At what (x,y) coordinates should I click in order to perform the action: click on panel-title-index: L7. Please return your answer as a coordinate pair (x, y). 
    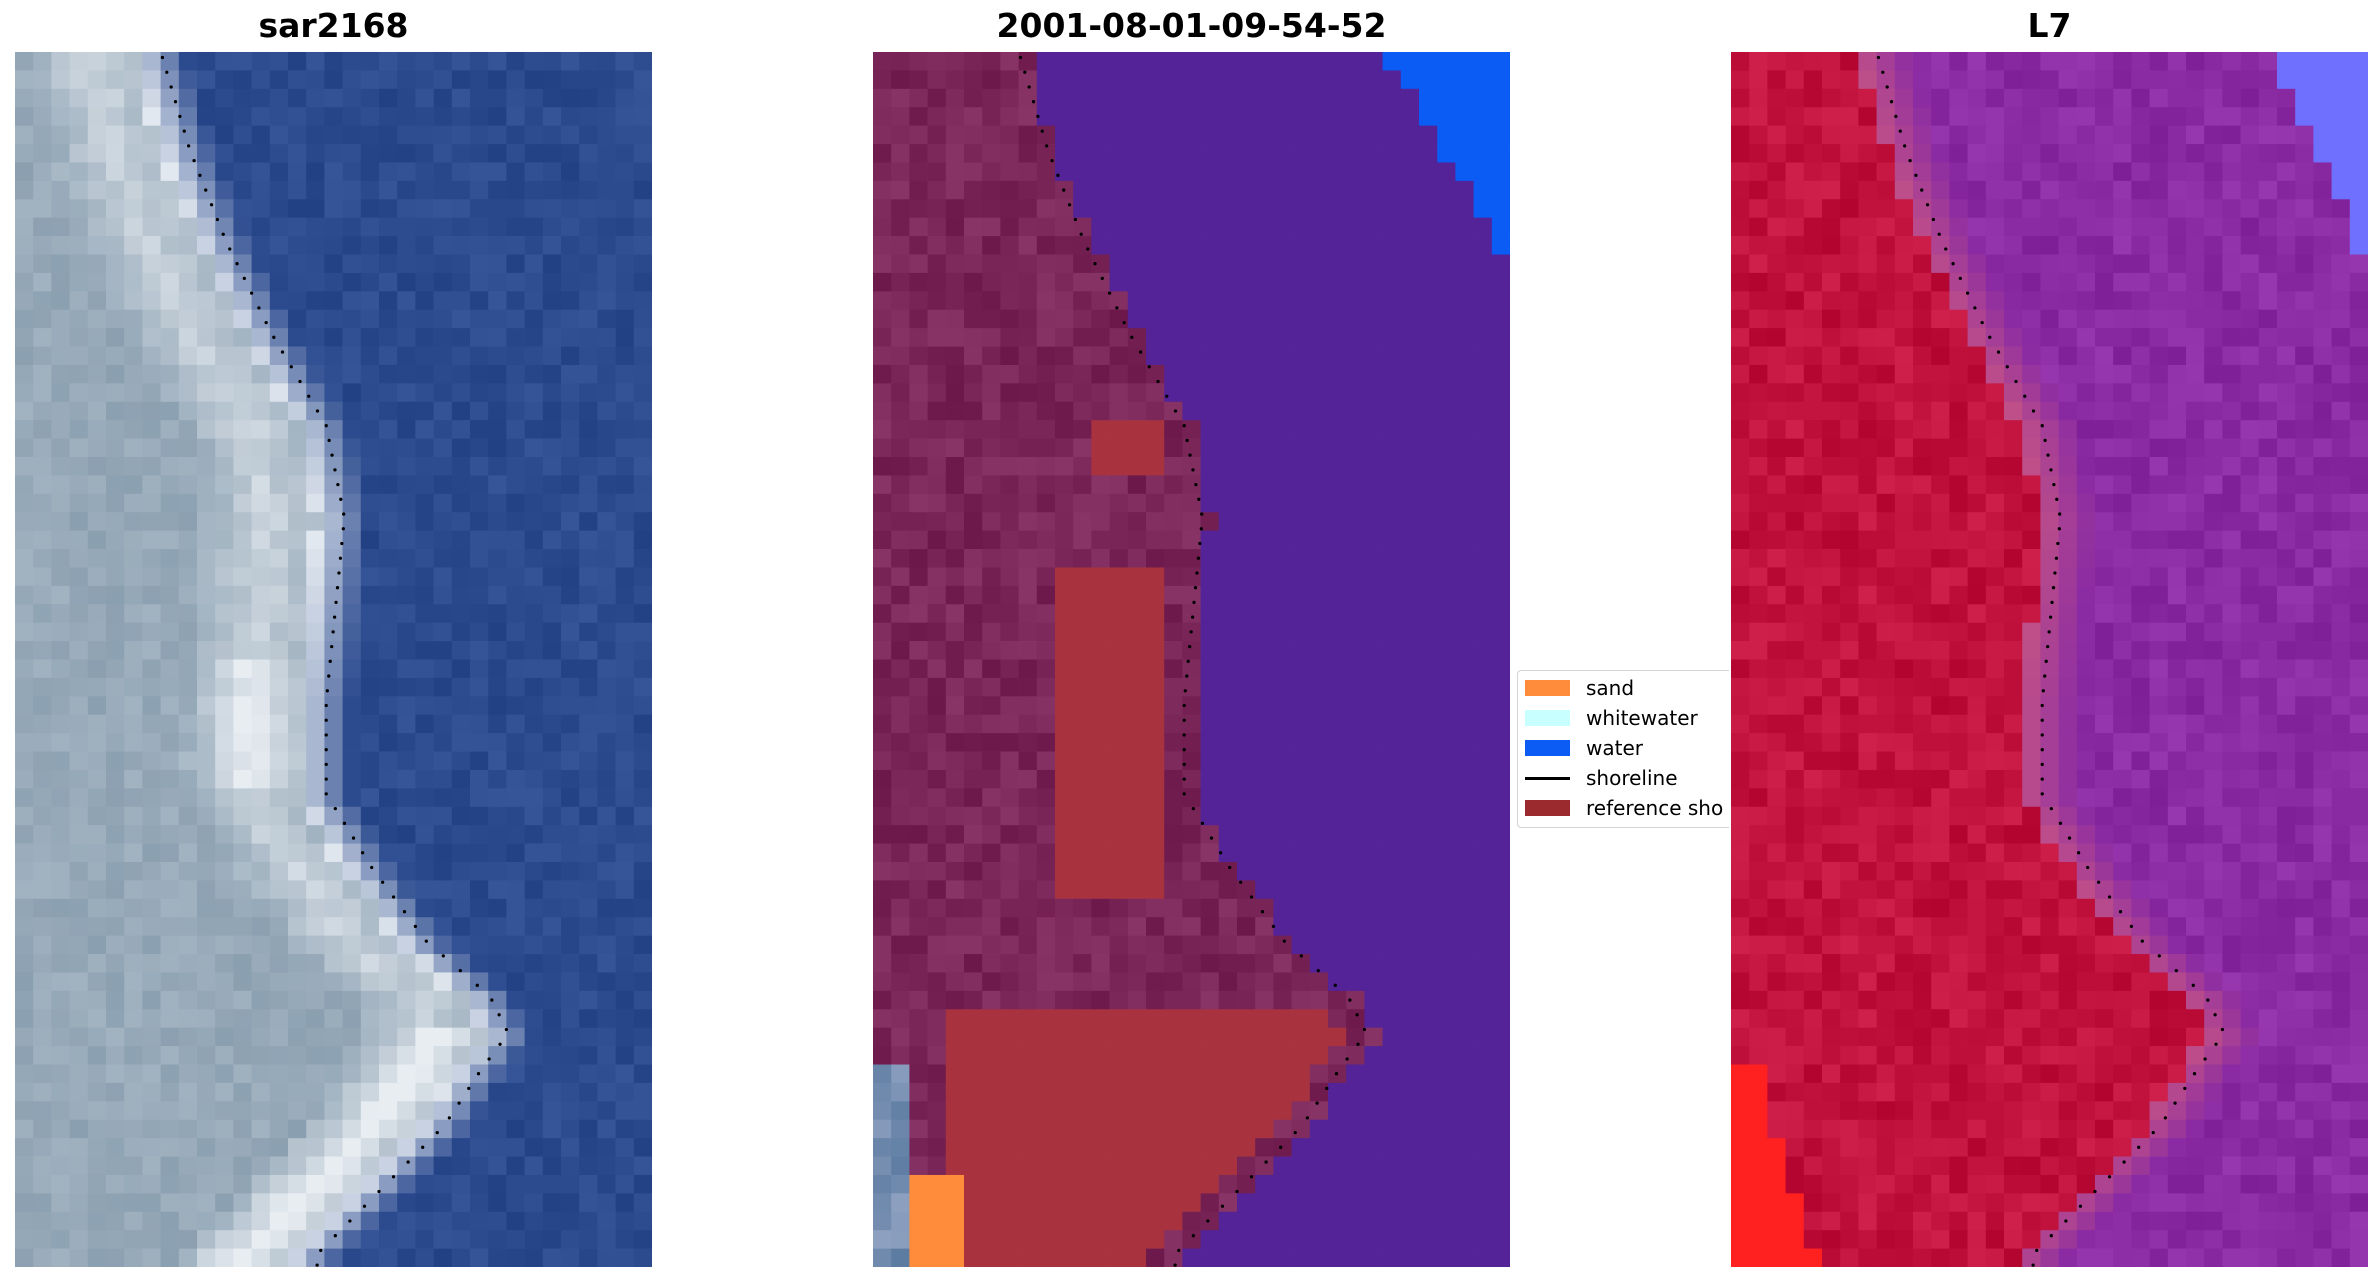
    Looking at the image, I should click on (2049, 25).